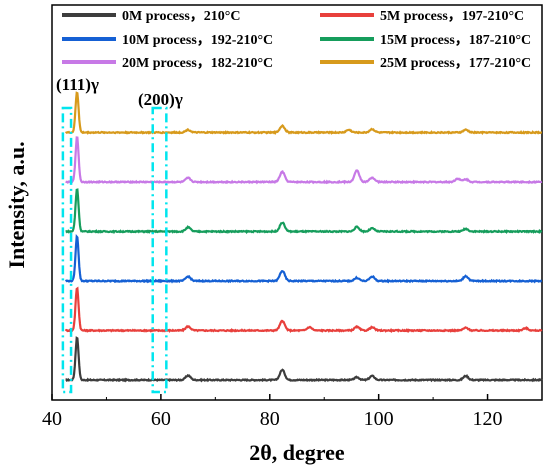 This screenshot has height=472, width=550. I want to click on x-tick-label-120: 120, so click(488, 419).